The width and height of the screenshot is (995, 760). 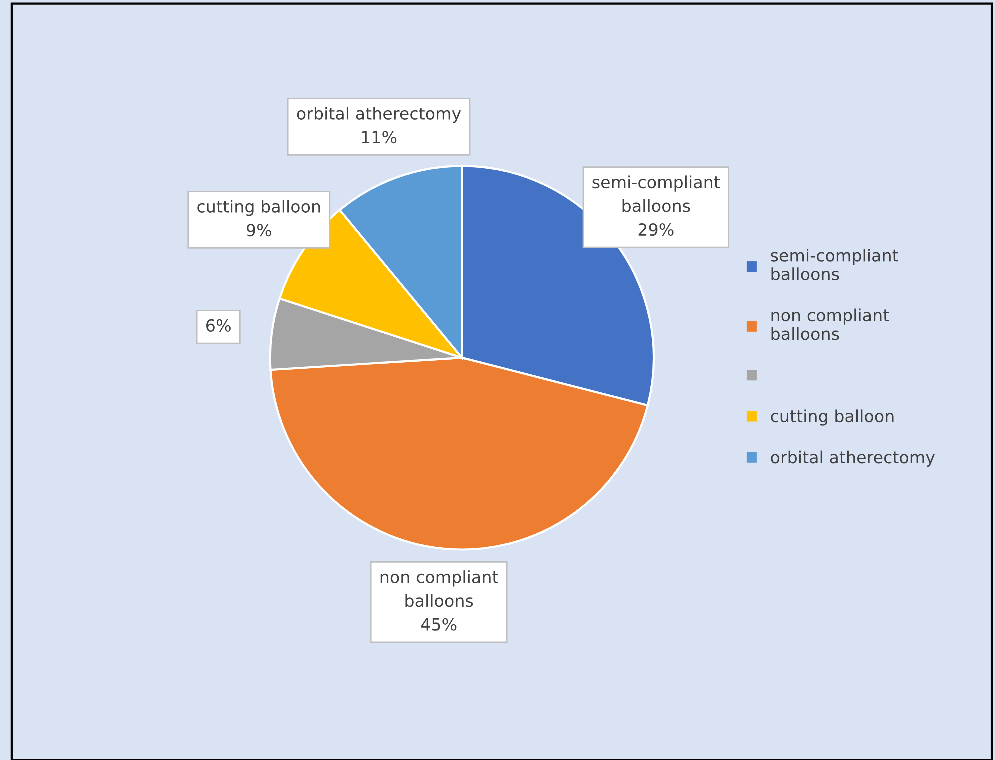 What do you see at coordinates (656, 229) in the screenshot?
I see `data-label: 29%` at bounding box center [656, 229].